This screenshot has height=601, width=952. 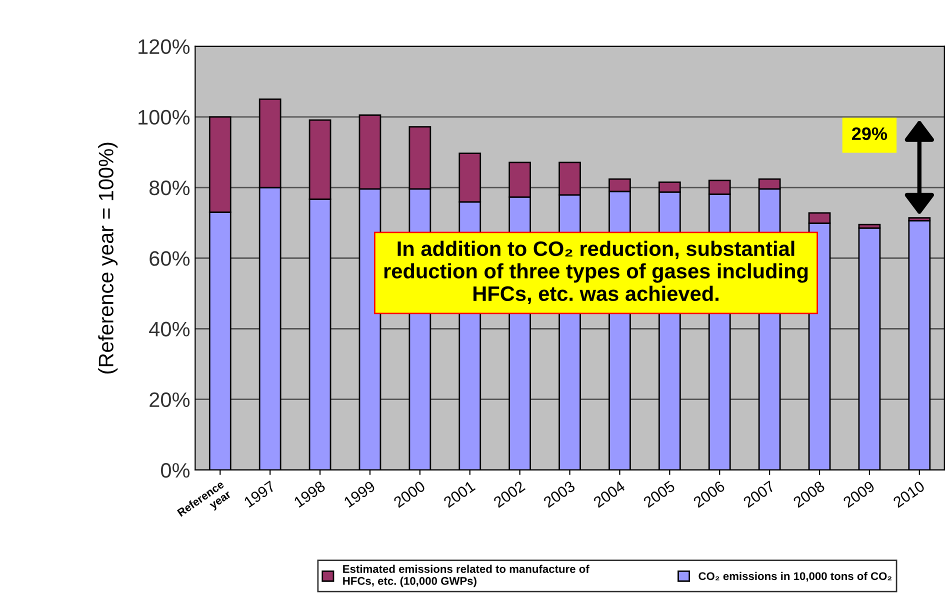 I want to click on y-tick-label: 120%, so click(x=164, y=46).